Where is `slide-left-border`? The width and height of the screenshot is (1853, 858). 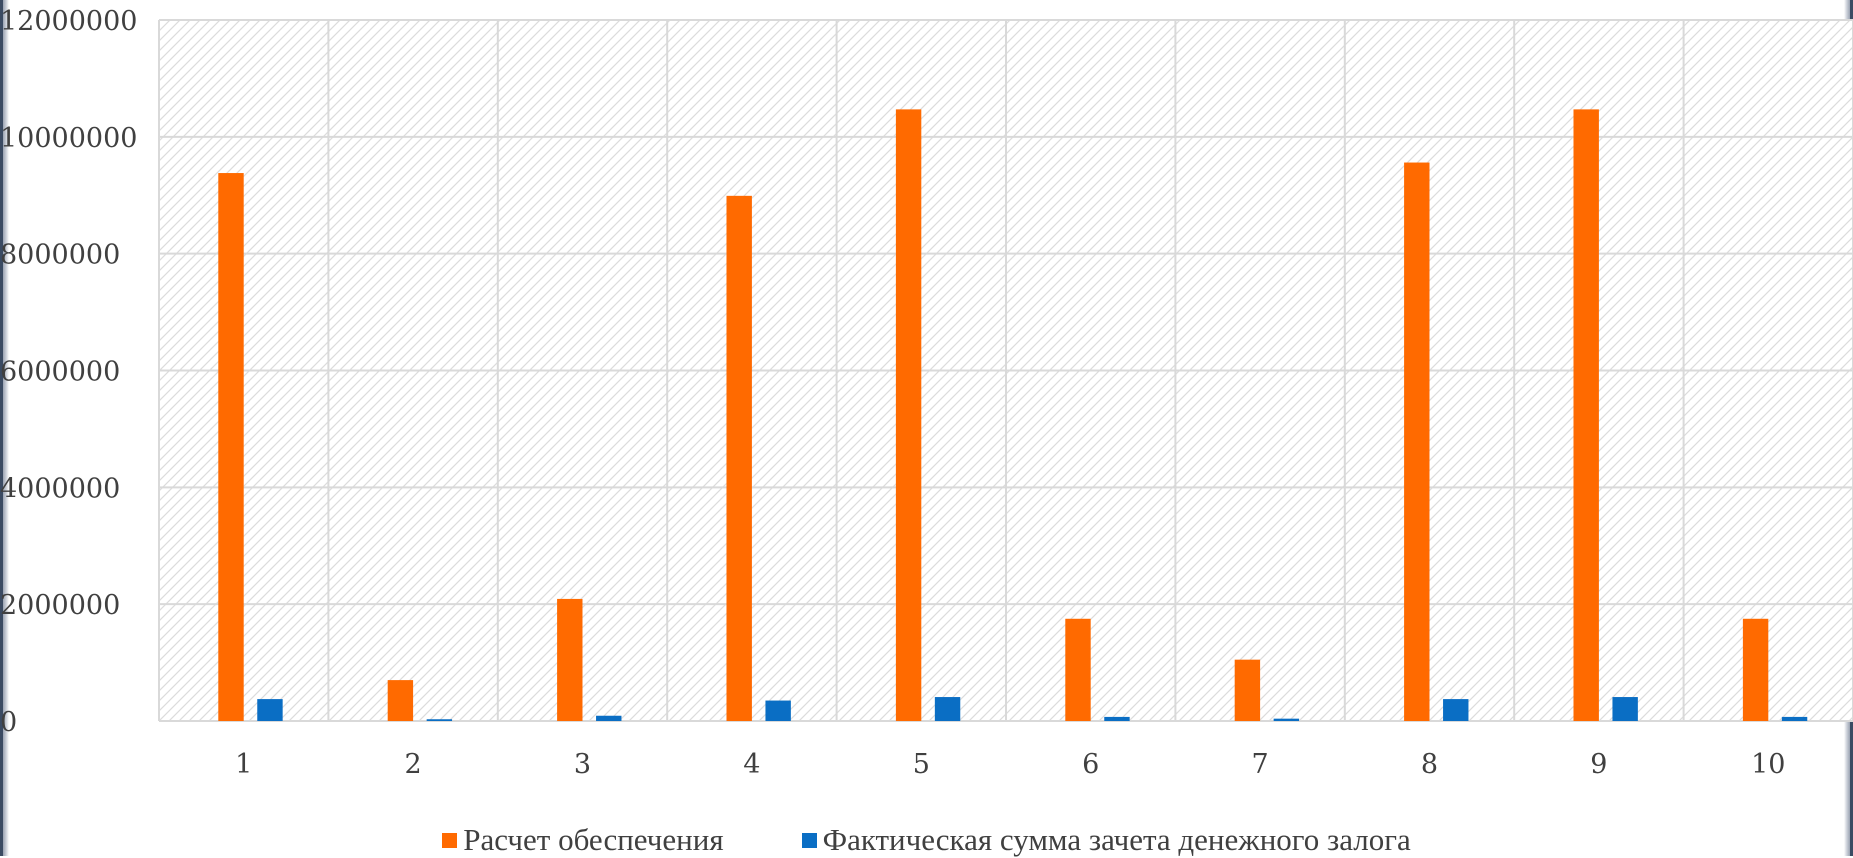
slide-left-border is located at coordinates (4, 428).